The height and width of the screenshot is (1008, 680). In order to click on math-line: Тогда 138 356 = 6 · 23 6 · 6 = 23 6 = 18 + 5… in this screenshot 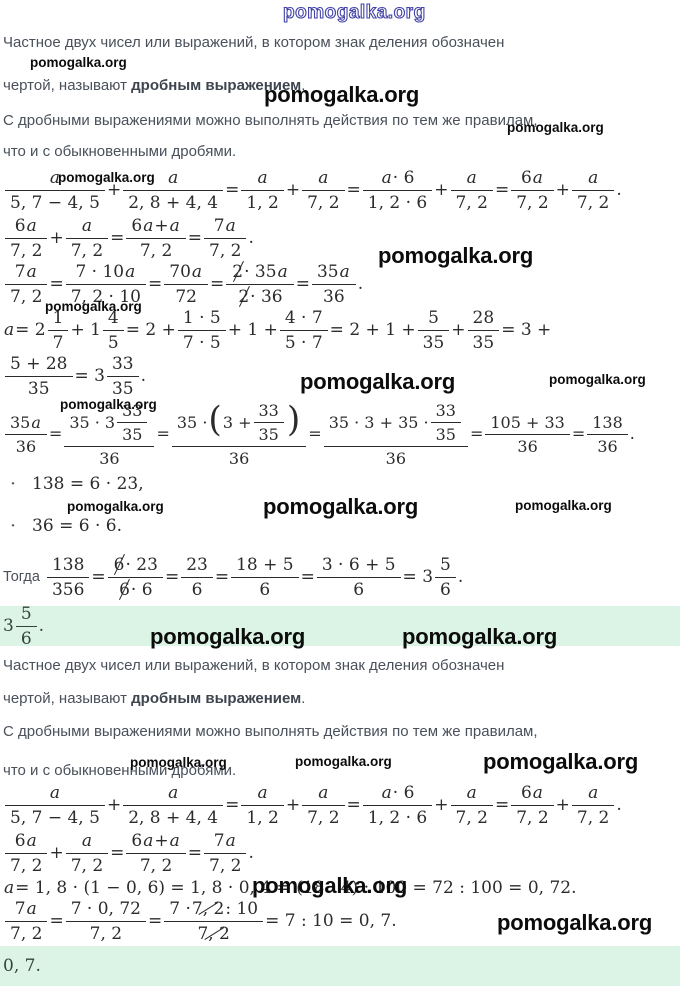, I will do `click(340, 577)`.